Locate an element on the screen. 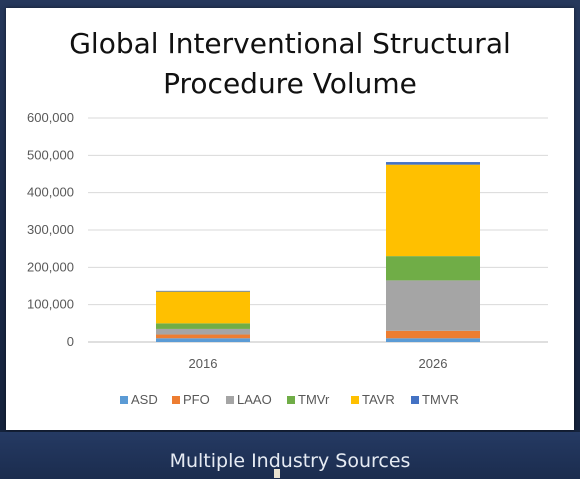 The image size is (580, 479). y-tick-label: 400,000 is located at coordinates (50, 192).